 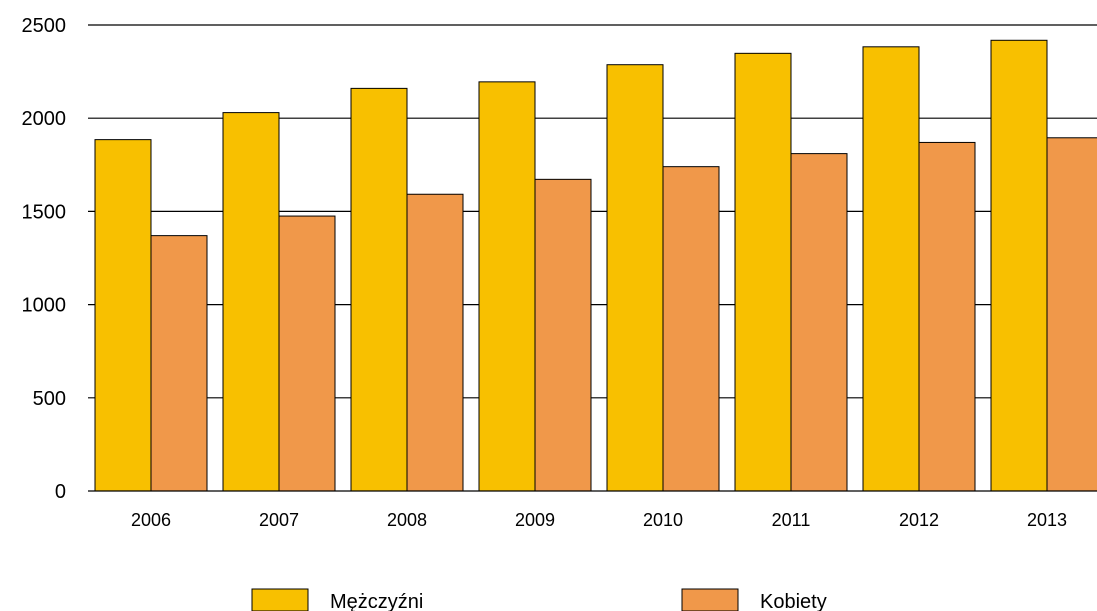 What do you see at coordinates (407, 520) in the screenshot?
I see `x-tick-label: 2008` at bounding box center [407, 520].